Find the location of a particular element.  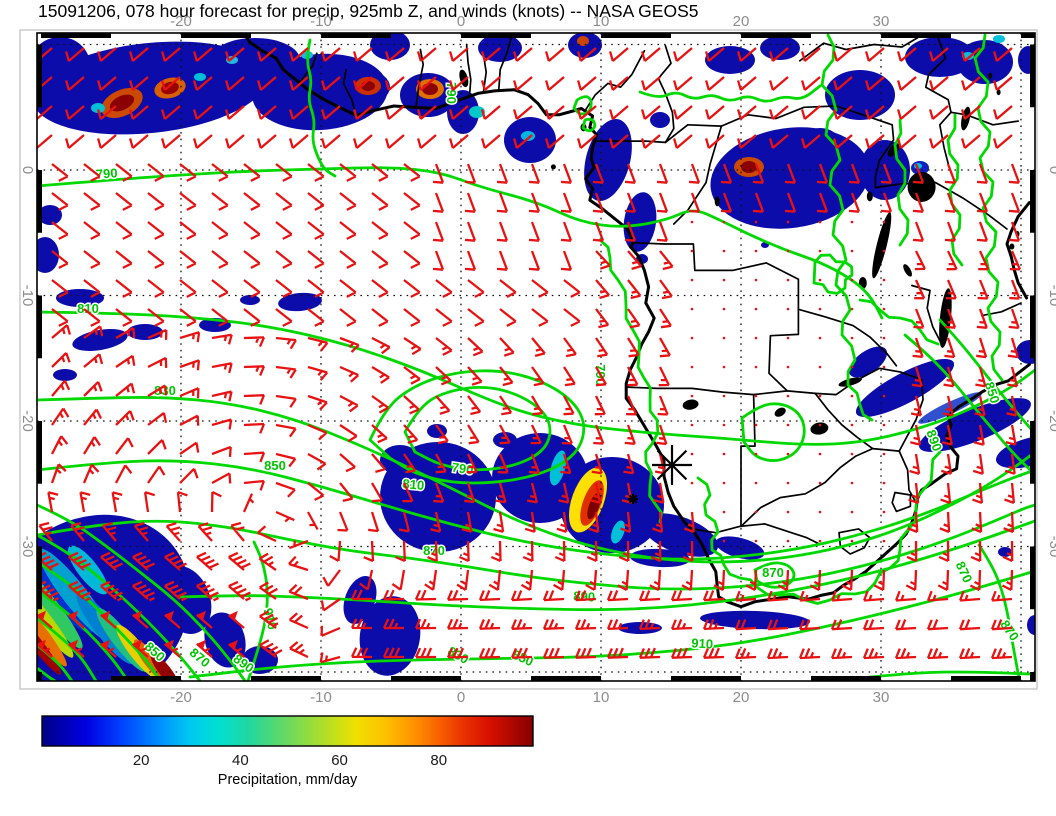

colorbar-tick-label: 20 is located at coordinates (141, 760).